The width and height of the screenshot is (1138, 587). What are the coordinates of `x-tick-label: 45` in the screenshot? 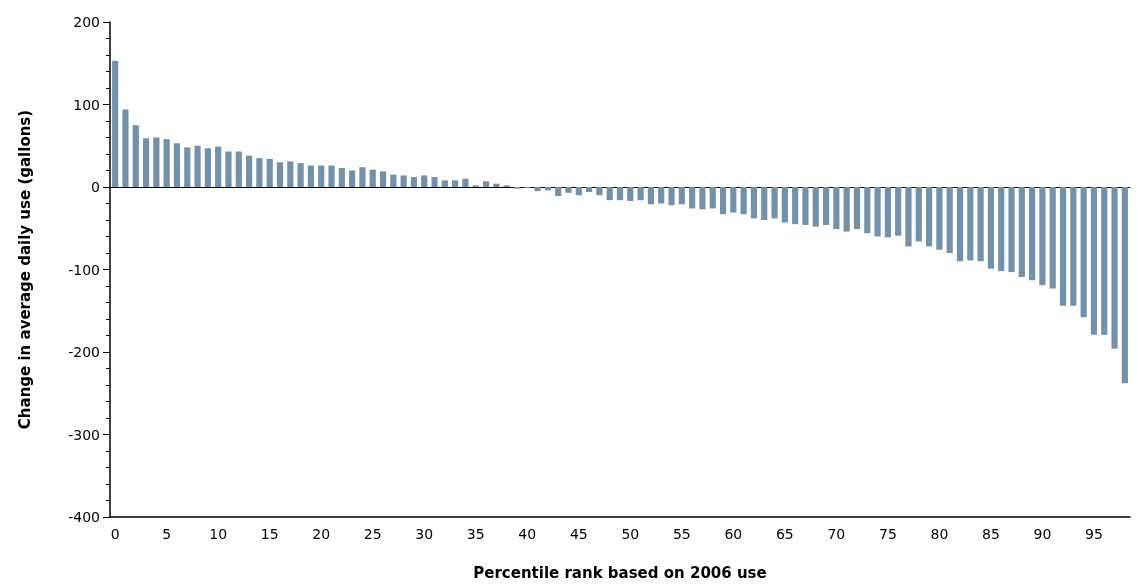 It's located at (578, 534).